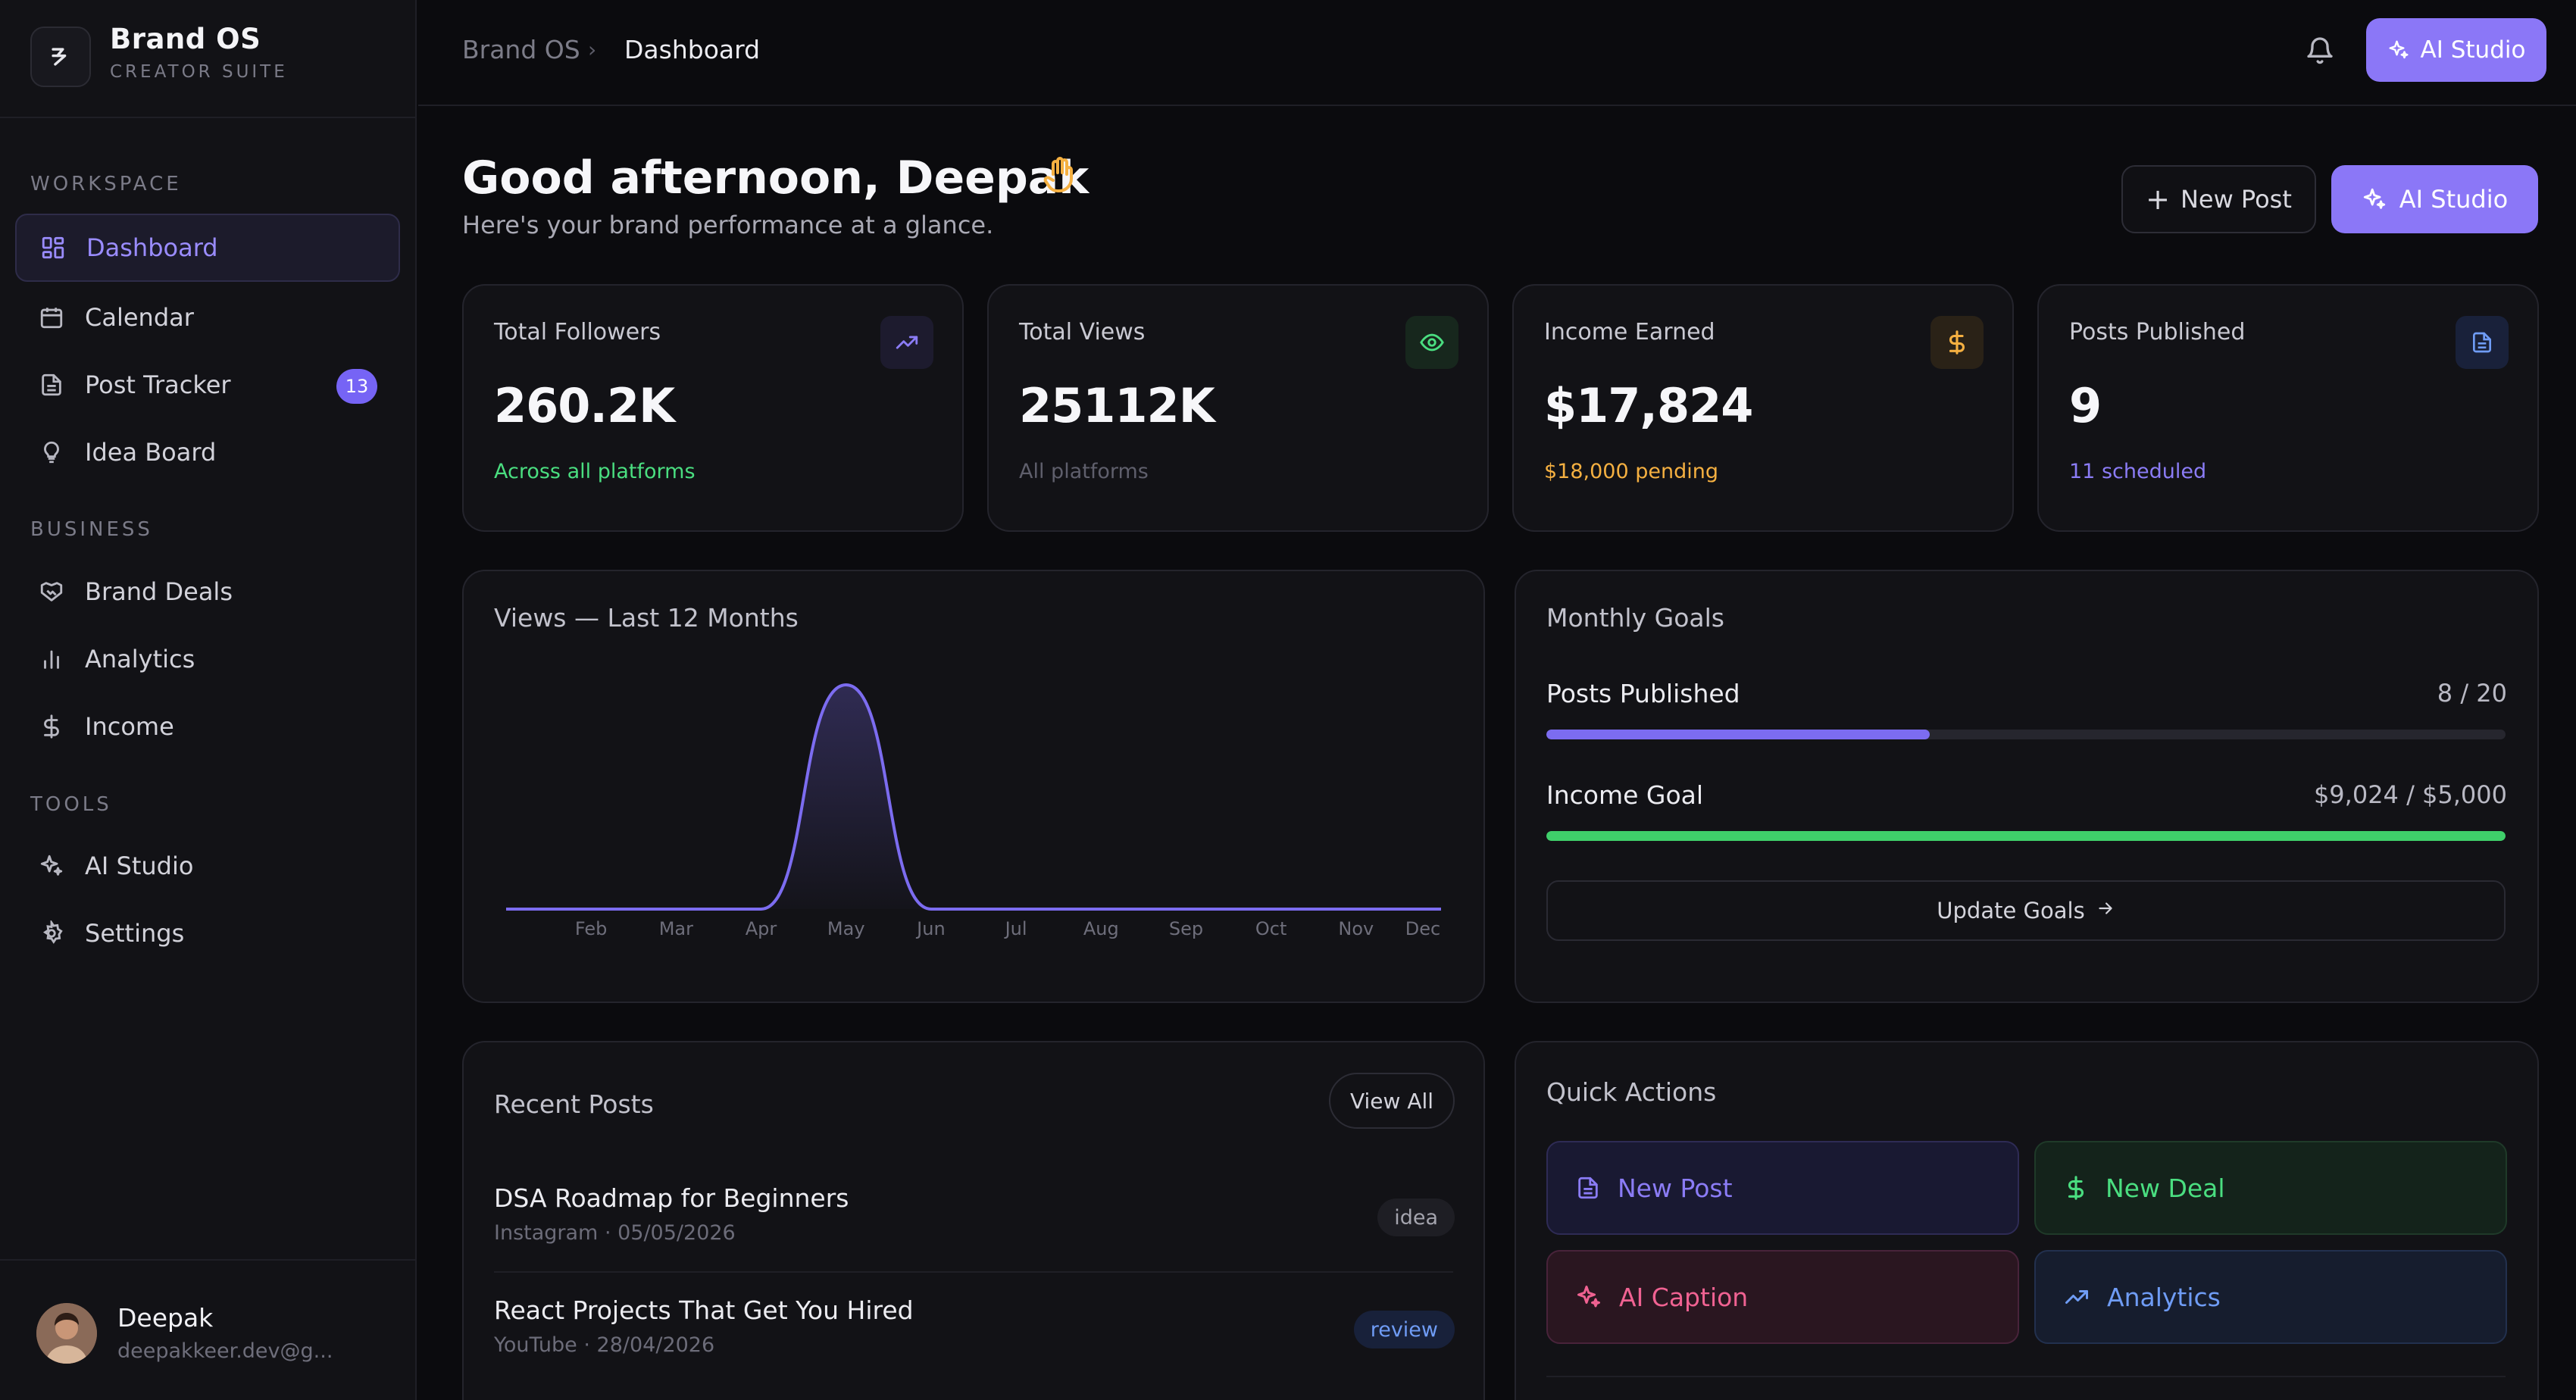 Image resolution: width=2576 pixels, height=1400 pixels. Describe the element at coordinates (1016, 929) in the screenshot. I see `x-tick-label: Jul` at that location.